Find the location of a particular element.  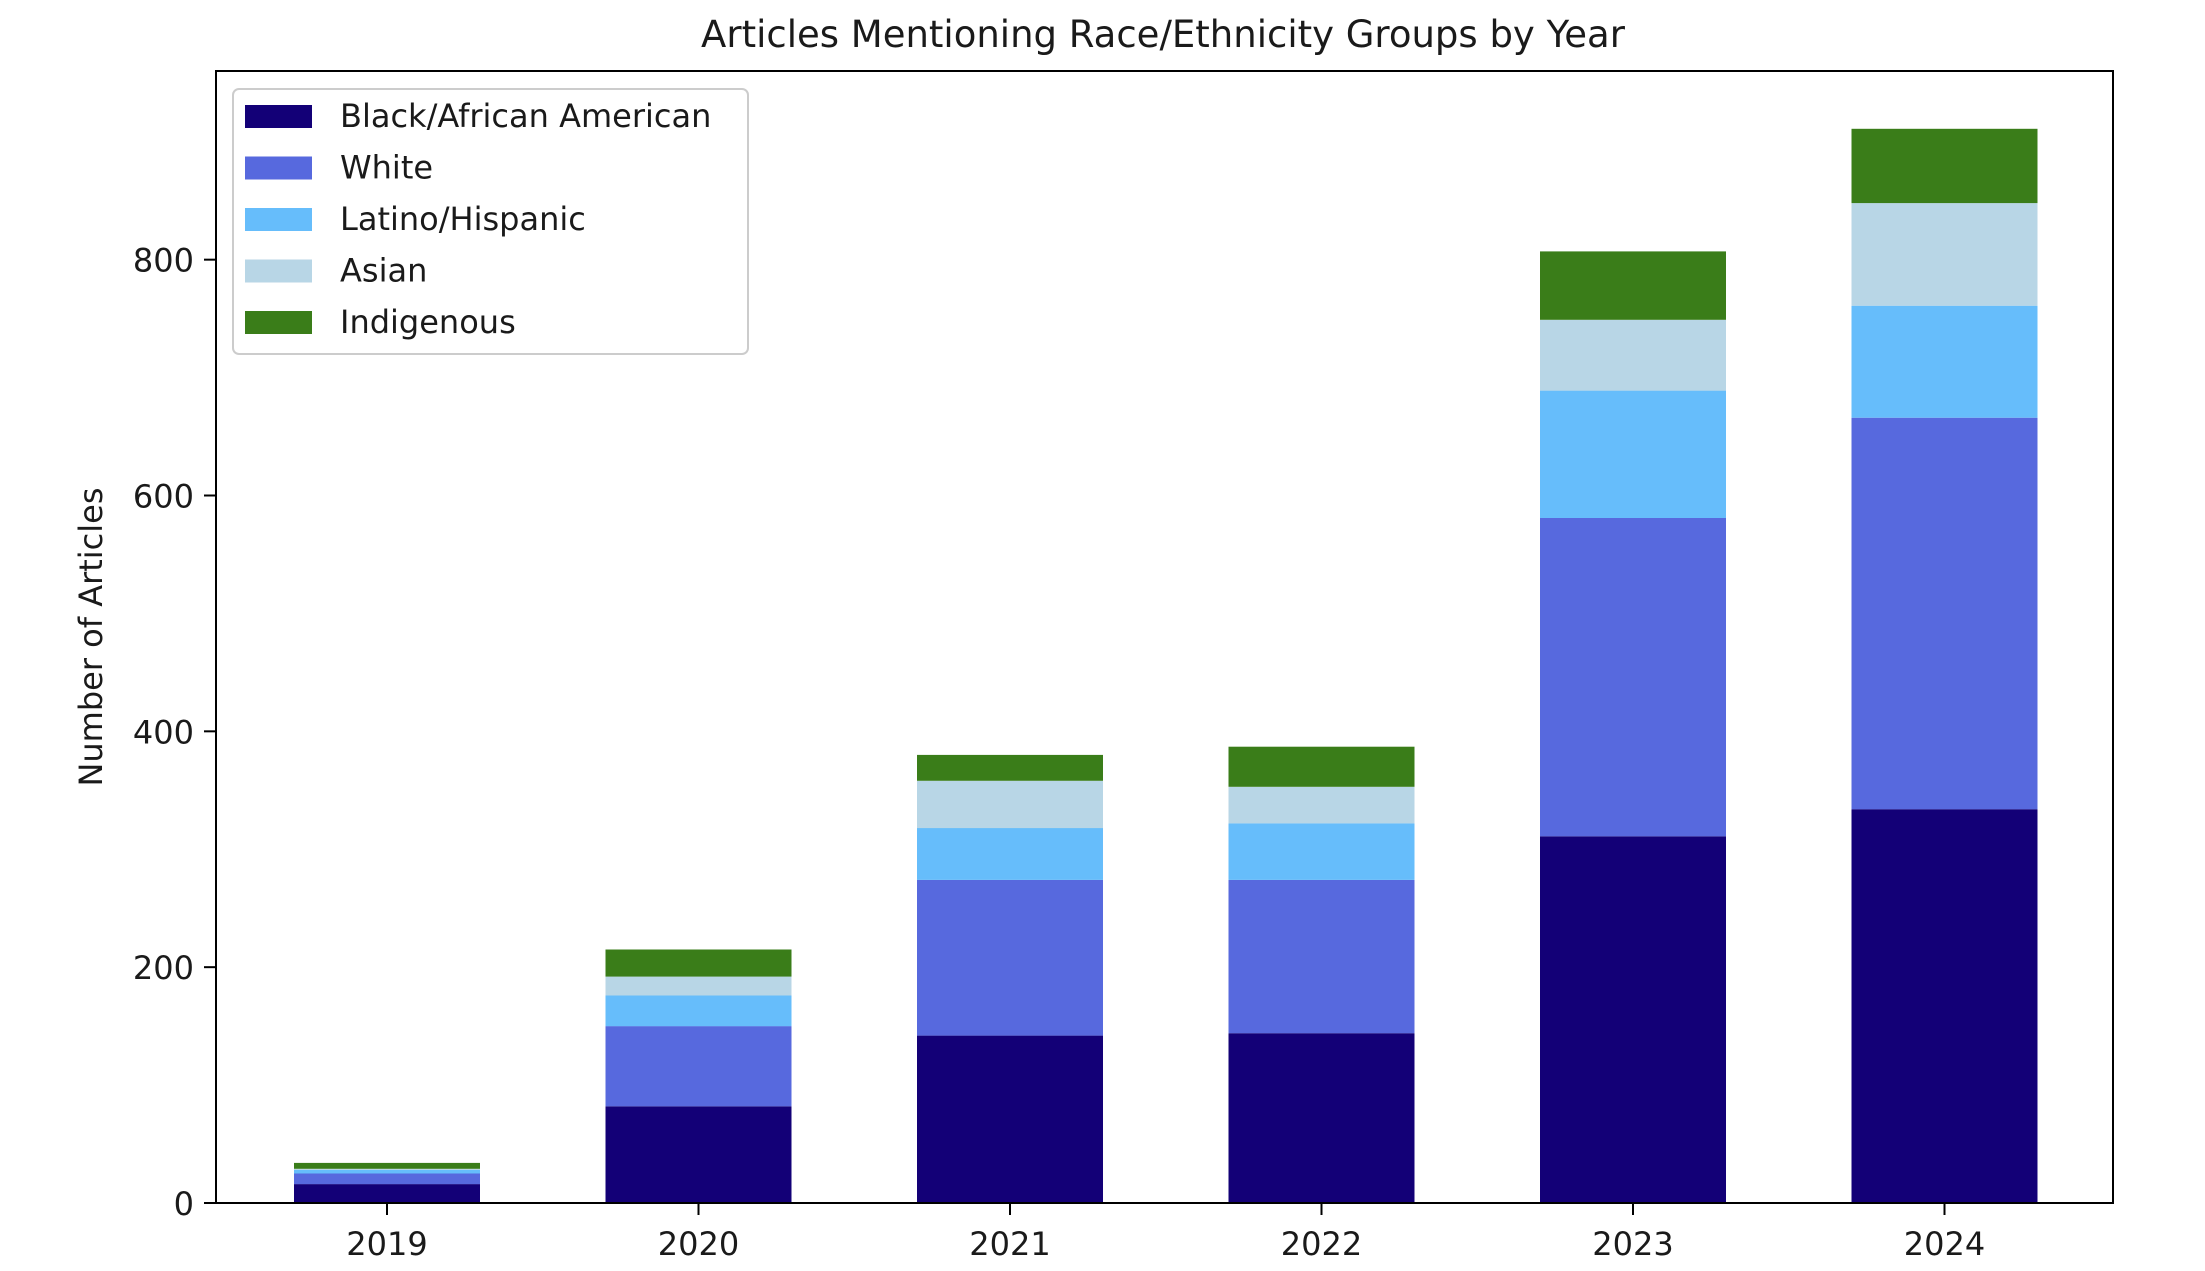

x-tick-label: 2024 is located at coordinates (1944, 1244).